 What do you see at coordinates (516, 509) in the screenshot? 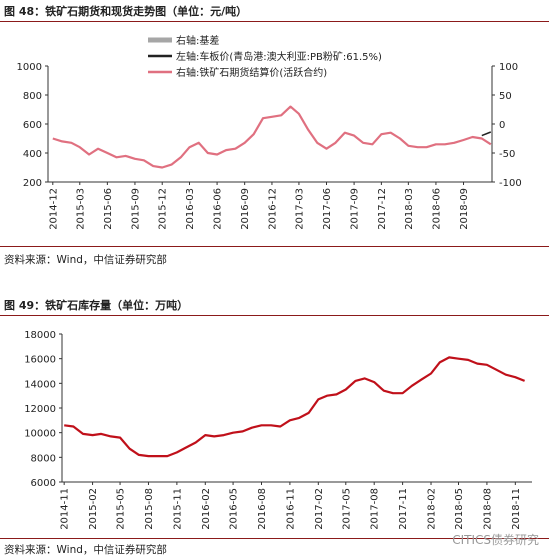
I see `x-tick-label: 2018-11` at bounding box center [516, 509].